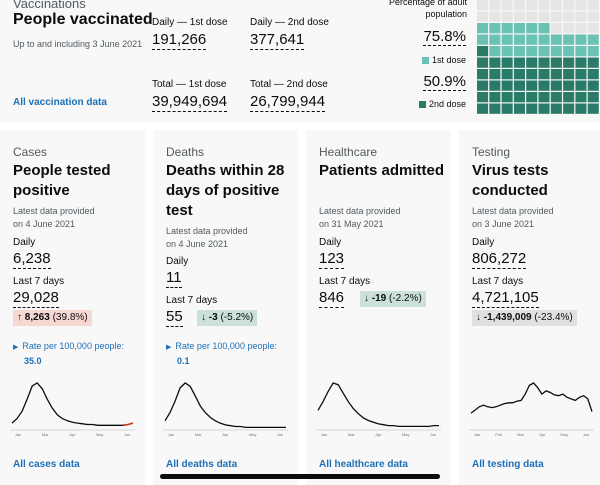 Image resolution: width=600 pixels, height=485 pixels. What do you see at coordinates (382, 170) in the screenshot?
I see `healthcare-title: Patients admitted` at bounding box center [382, 170].